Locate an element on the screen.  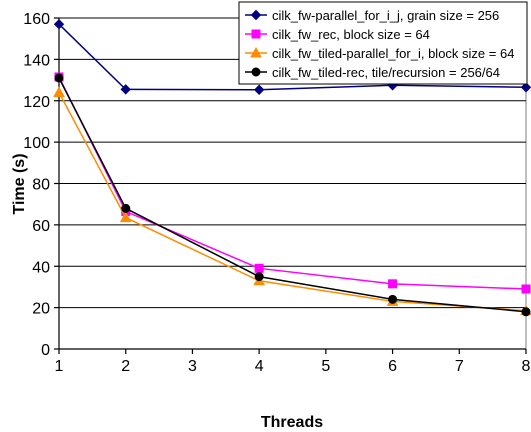
x-axis-title: Threads is located at coordinates (292, 422).